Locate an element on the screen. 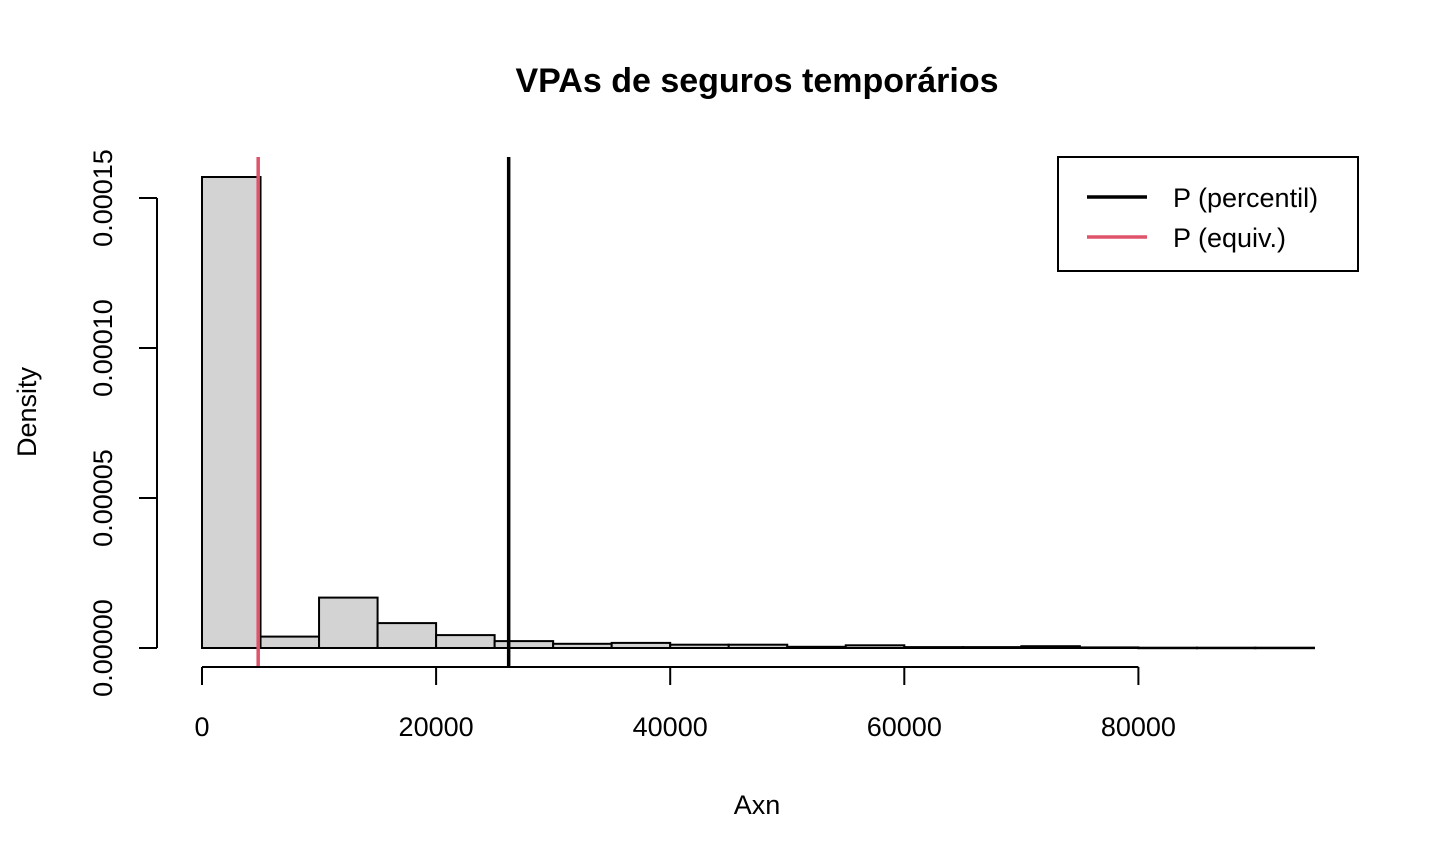 The image size is (1440, 864). chart-title: VPAs de seguros temporários is located at coordinates (756, 81).